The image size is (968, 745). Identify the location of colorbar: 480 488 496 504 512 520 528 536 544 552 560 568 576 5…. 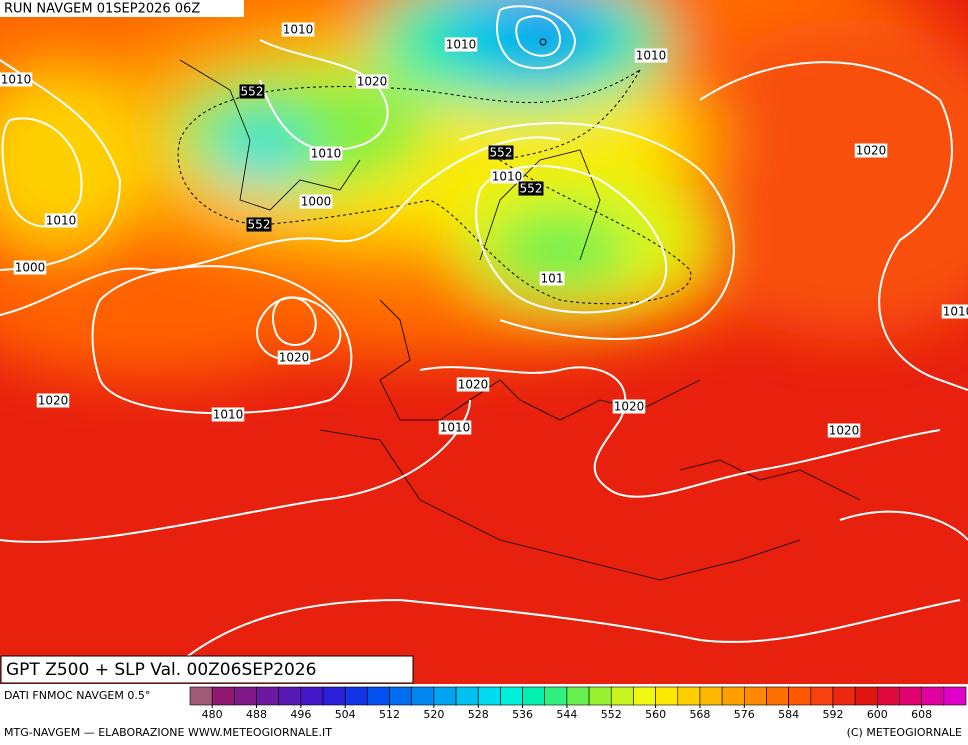
(578, 703).